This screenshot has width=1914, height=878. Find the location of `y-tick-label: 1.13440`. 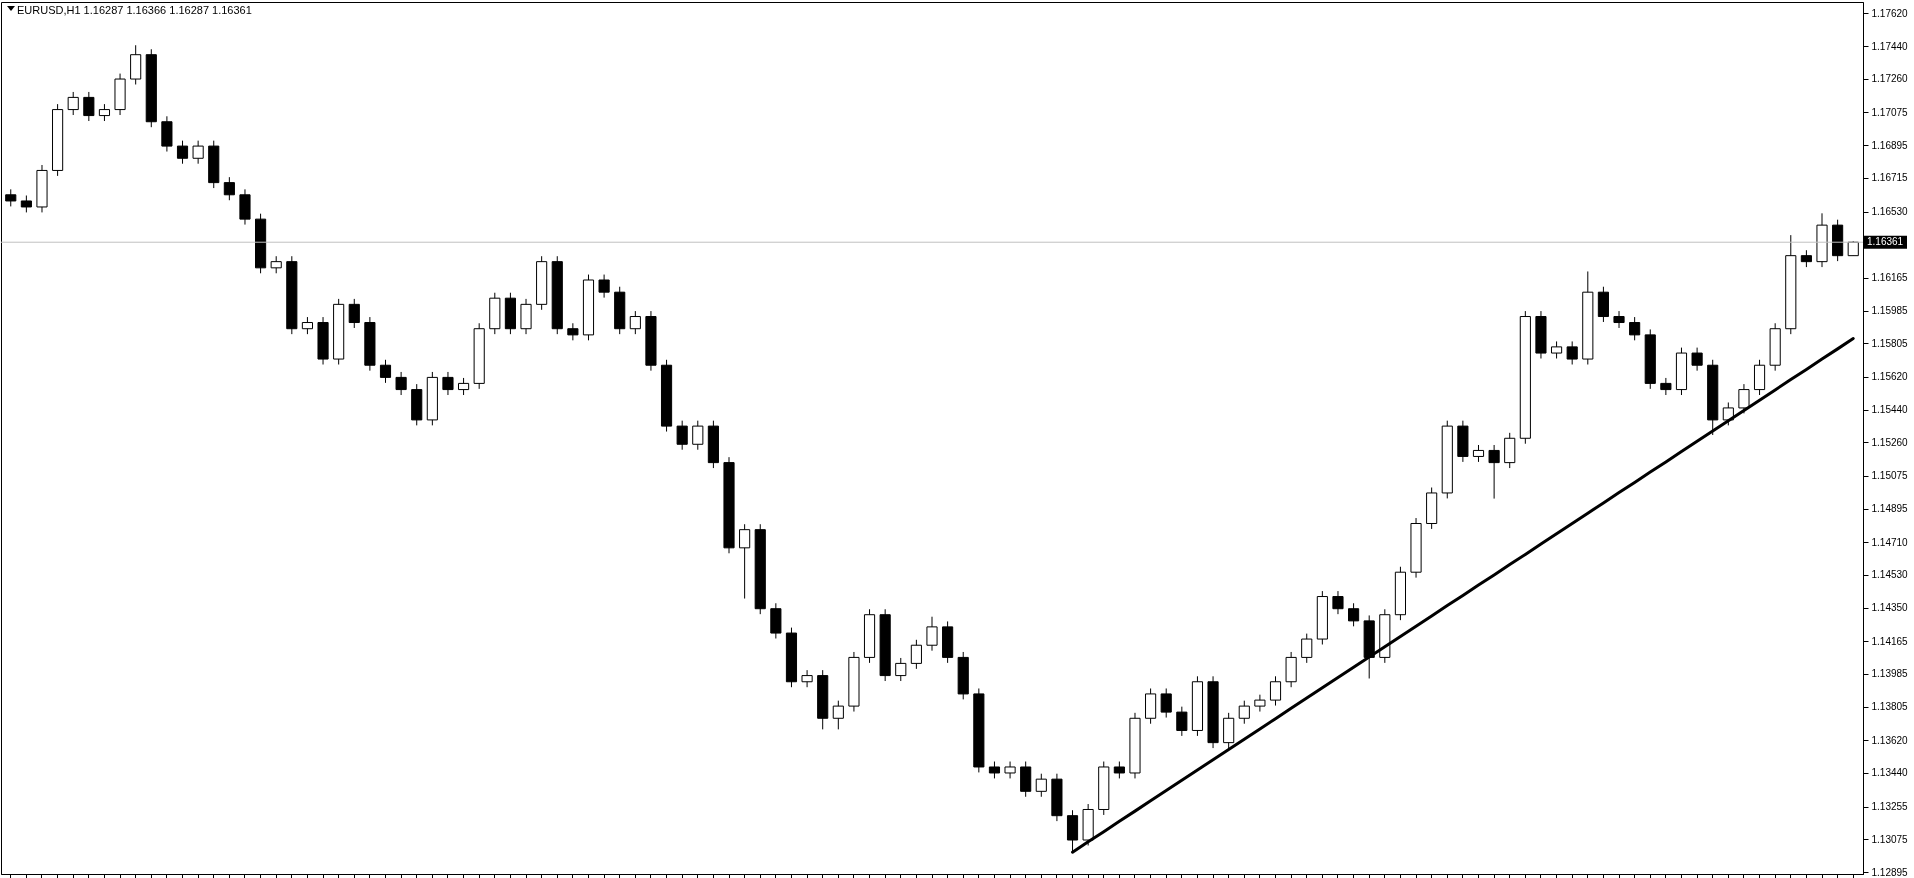

y-tick-label: 1.13440 is located at coordinates (1890, 773).